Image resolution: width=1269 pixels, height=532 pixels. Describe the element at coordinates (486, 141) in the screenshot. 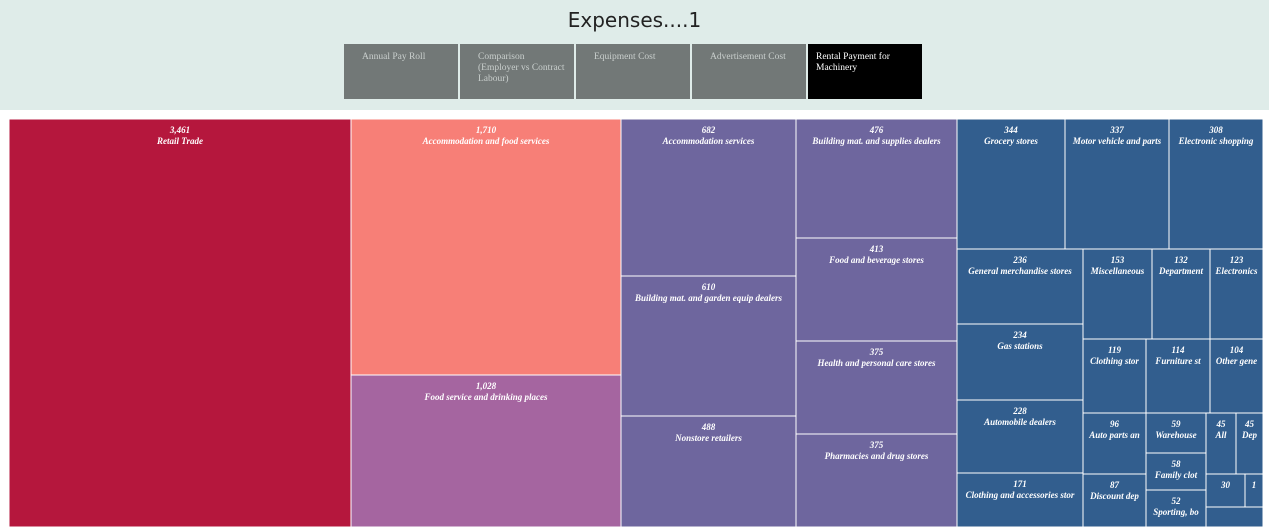

I see `treemap-category-label: Accommodation and food services` at that location.